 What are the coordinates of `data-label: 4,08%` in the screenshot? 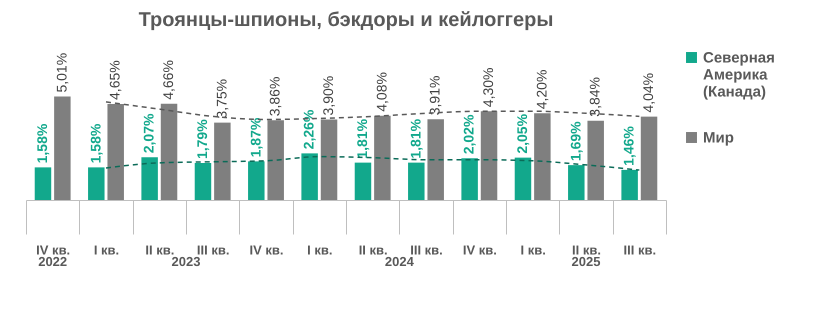 It's located at (381, 92).